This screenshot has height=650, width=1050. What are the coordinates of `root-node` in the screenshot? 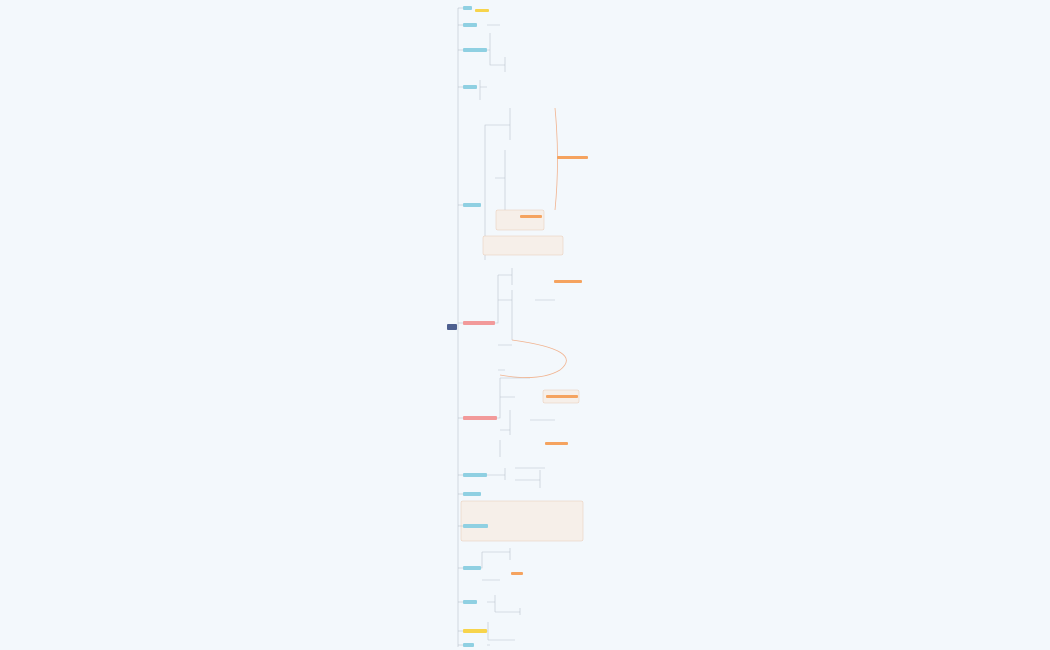 It's located at (452, 327).